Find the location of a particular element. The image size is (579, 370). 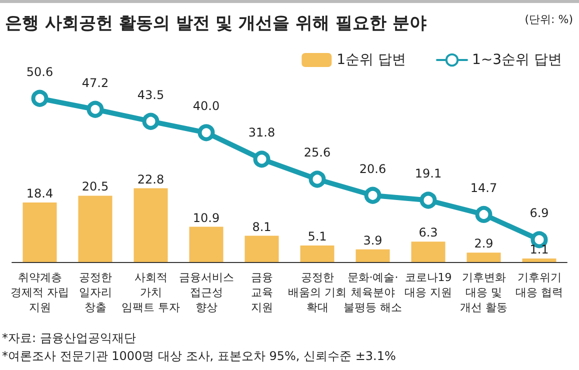

data-label: 14.7 is located at coordinates (484, 187).